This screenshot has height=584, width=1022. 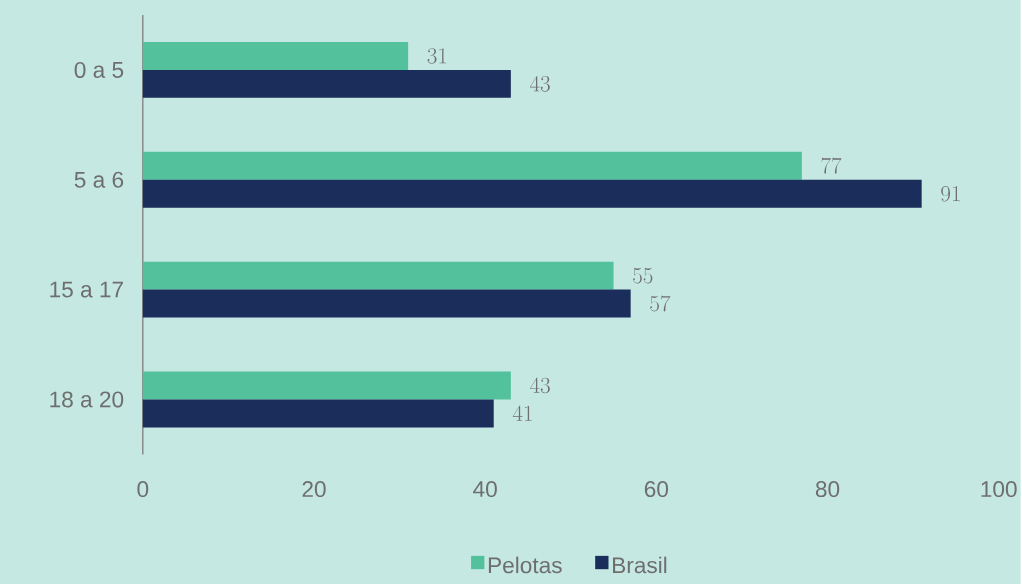 What do you see at coordinates (437, 56) in the screenshot?
I see `data-label: 31` at bounding box center [437, 56].